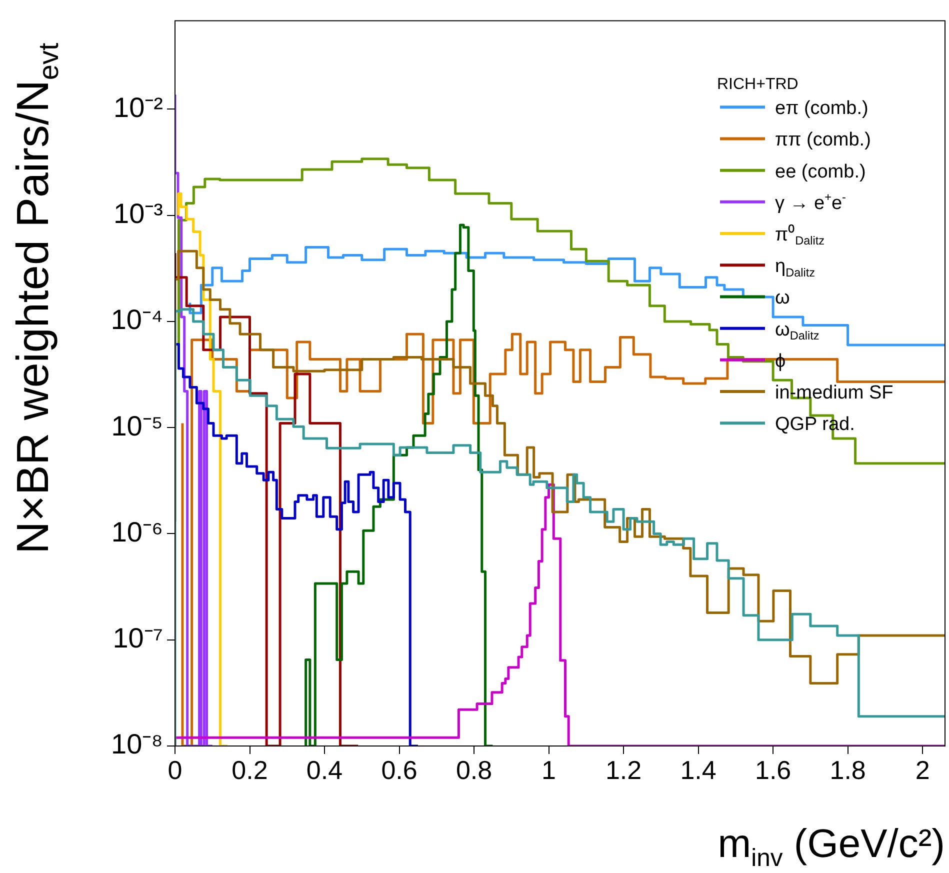 This screenshot has width=949, height=873. Describe the element at coordinates (324, 769) in the screenshot. I see `x-tick-label: 0.4` at that location.